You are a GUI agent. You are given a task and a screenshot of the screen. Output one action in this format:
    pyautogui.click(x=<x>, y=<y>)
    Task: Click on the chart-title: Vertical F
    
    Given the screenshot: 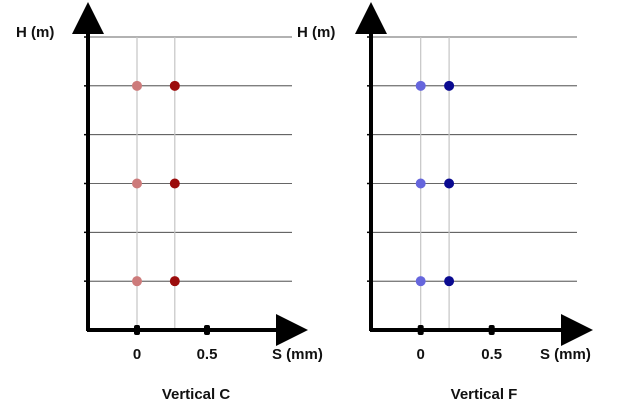 What is the action you would take?
    pyautogui.click(x=484, y=394)
    